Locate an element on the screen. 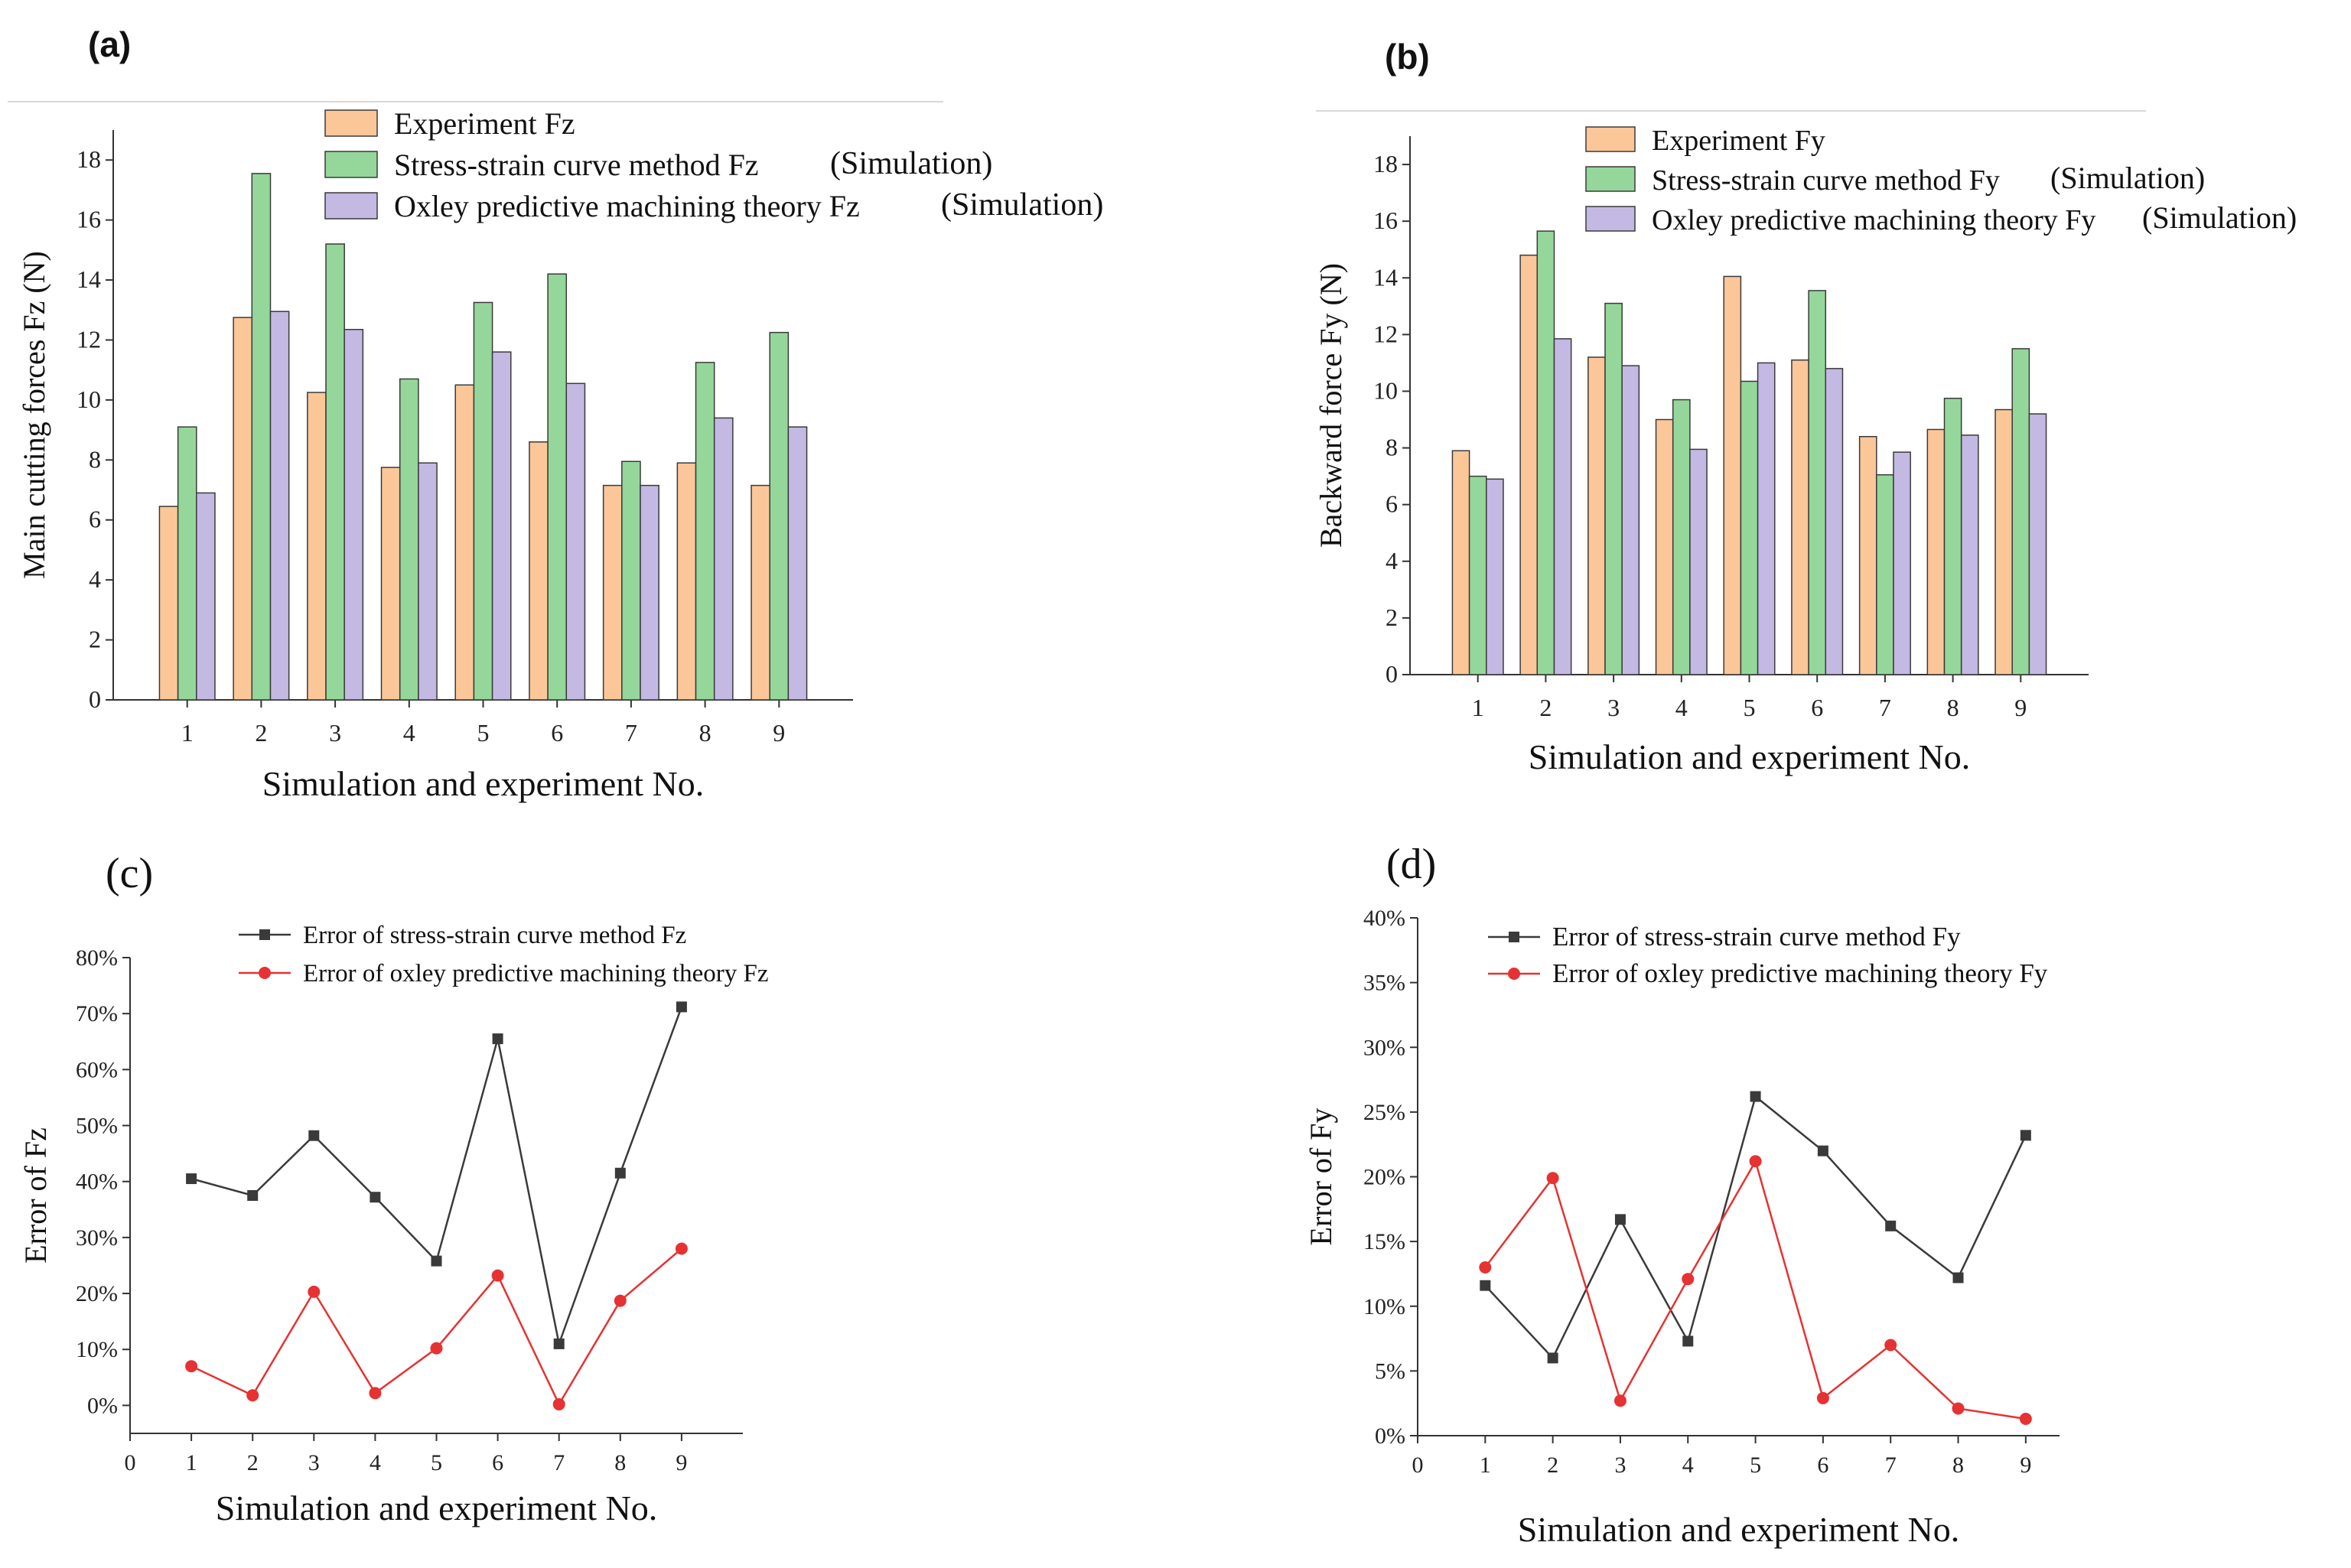 This screenshot has width=2351, height=1568. y-tick-label: 14 is located at coordinates (1385, 277).